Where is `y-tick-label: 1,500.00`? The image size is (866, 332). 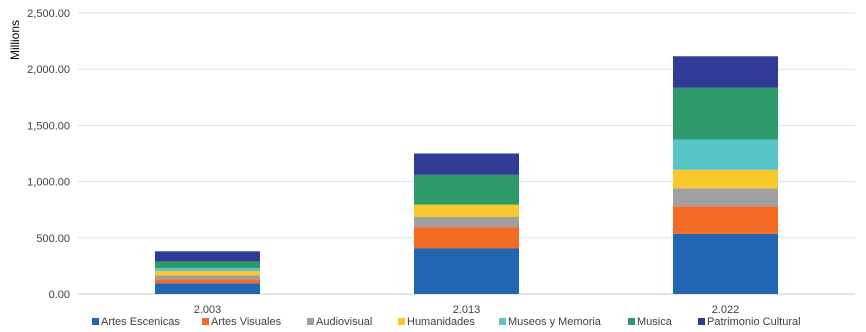
y-tick-label: 1,500.00 is located at coordinates (48, 126).